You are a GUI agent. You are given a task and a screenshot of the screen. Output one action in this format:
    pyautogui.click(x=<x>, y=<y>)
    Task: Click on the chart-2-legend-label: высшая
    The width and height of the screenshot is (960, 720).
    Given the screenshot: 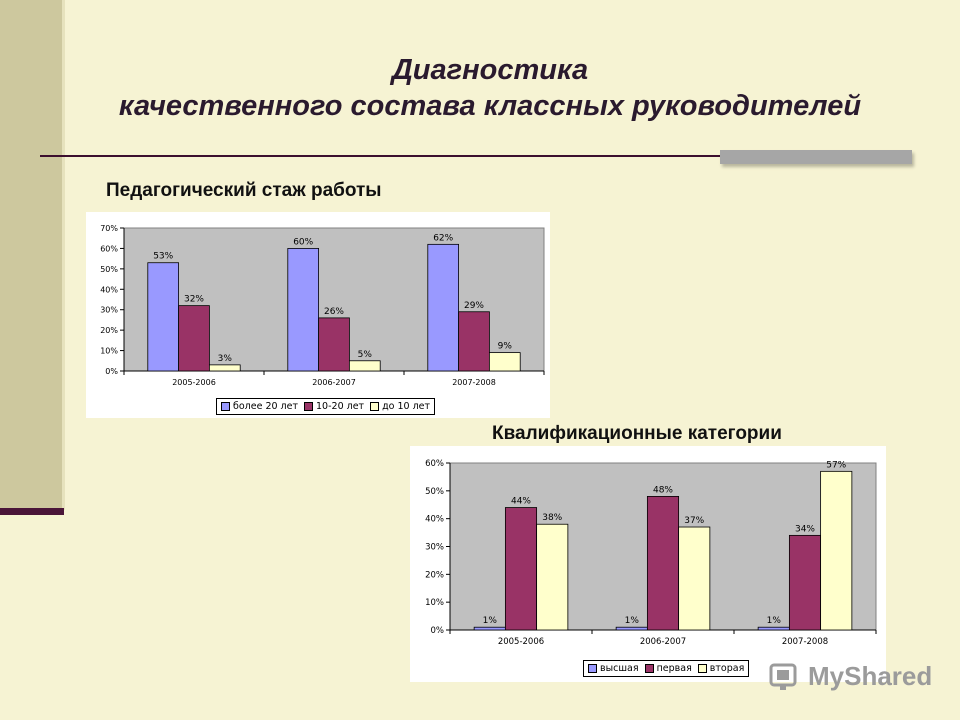 What is the action you would take?
    pyautogui.click(x=619, y=668)
    